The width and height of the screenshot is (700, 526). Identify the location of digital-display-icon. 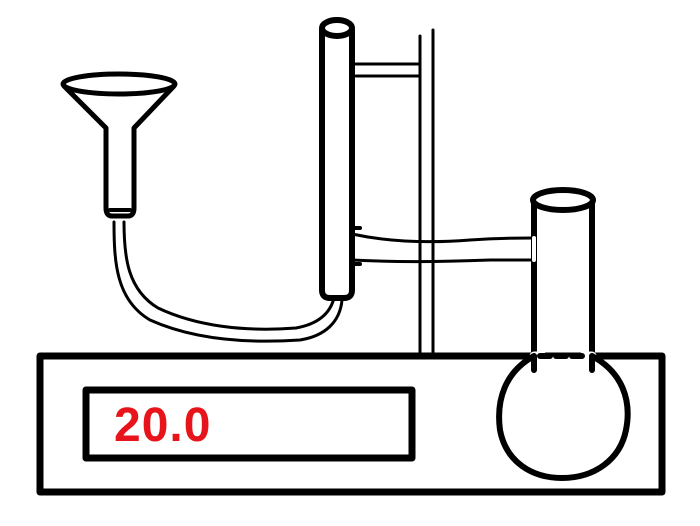
(249, 424).